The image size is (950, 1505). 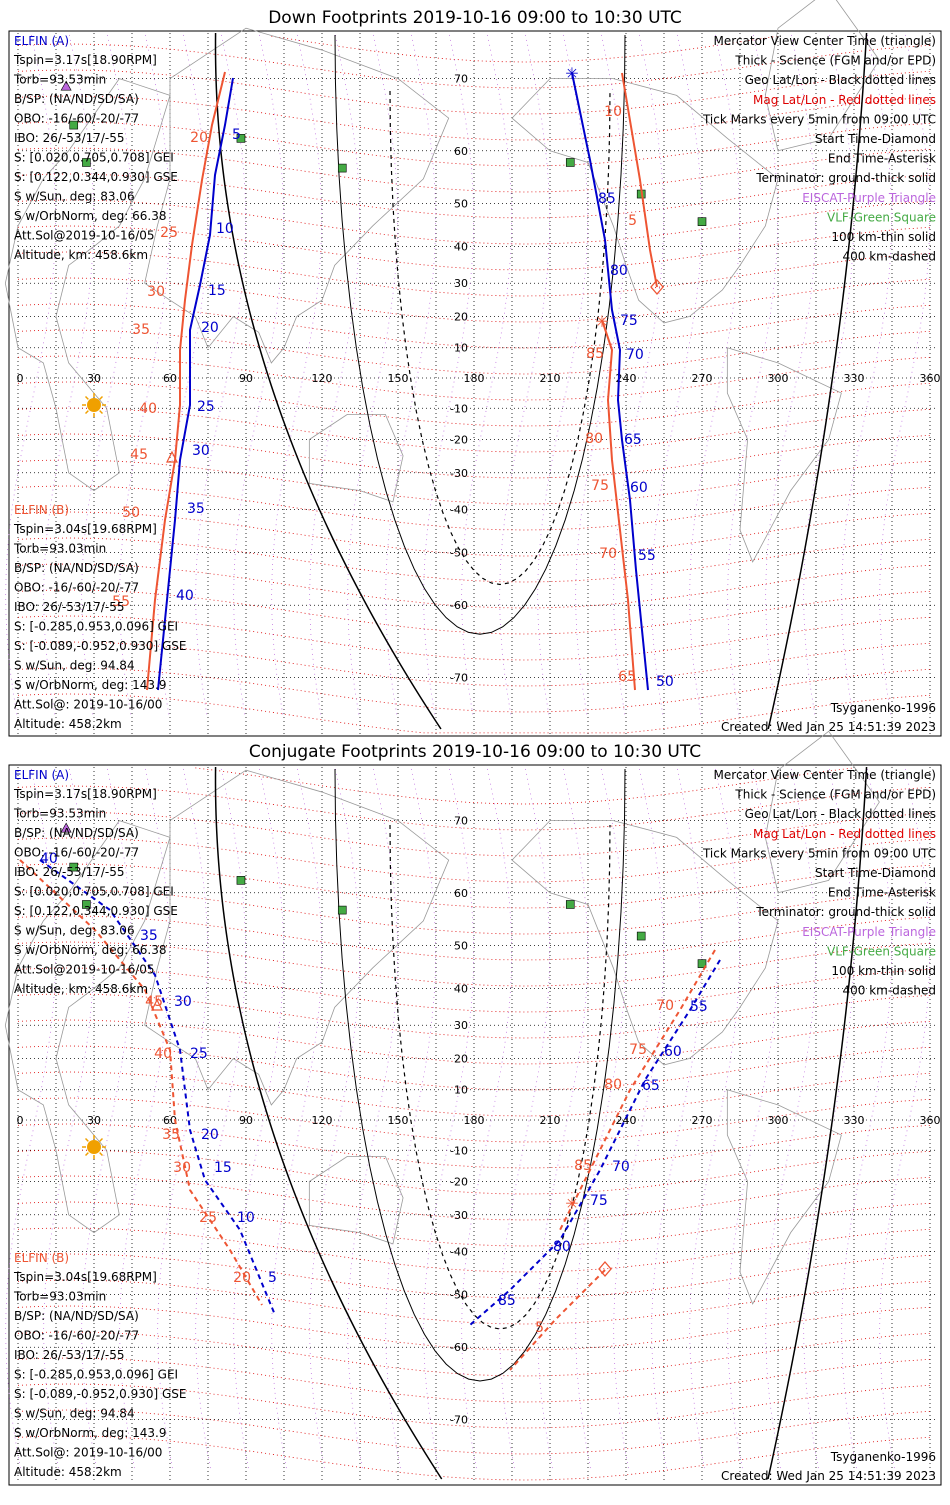 I want to click on center-time-triangle, so click(x=172, y=456).